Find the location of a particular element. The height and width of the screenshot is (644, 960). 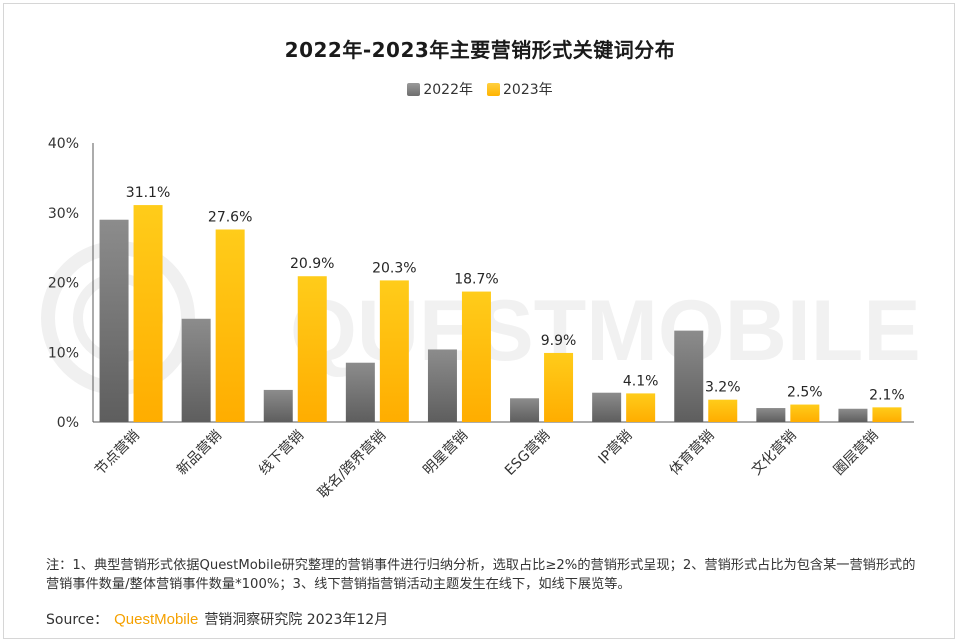

y-tick-label: 30% is located at coordinates (63, 214).